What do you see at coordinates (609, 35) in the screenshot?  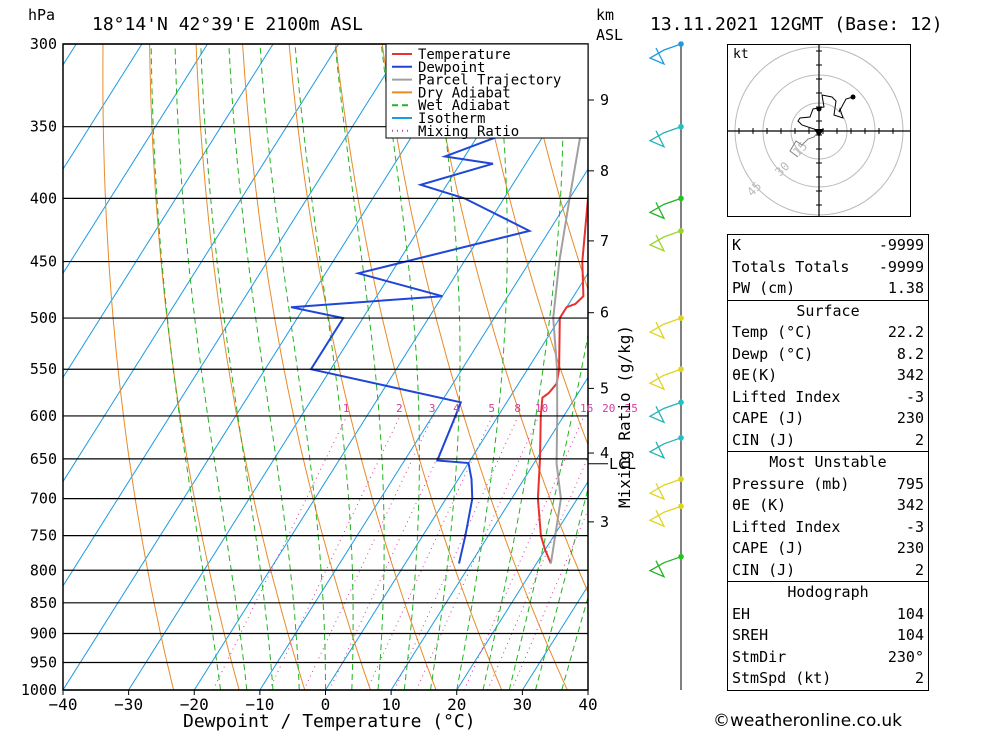 I see `asl-unit: ASL` at bounding box center [609, 35].